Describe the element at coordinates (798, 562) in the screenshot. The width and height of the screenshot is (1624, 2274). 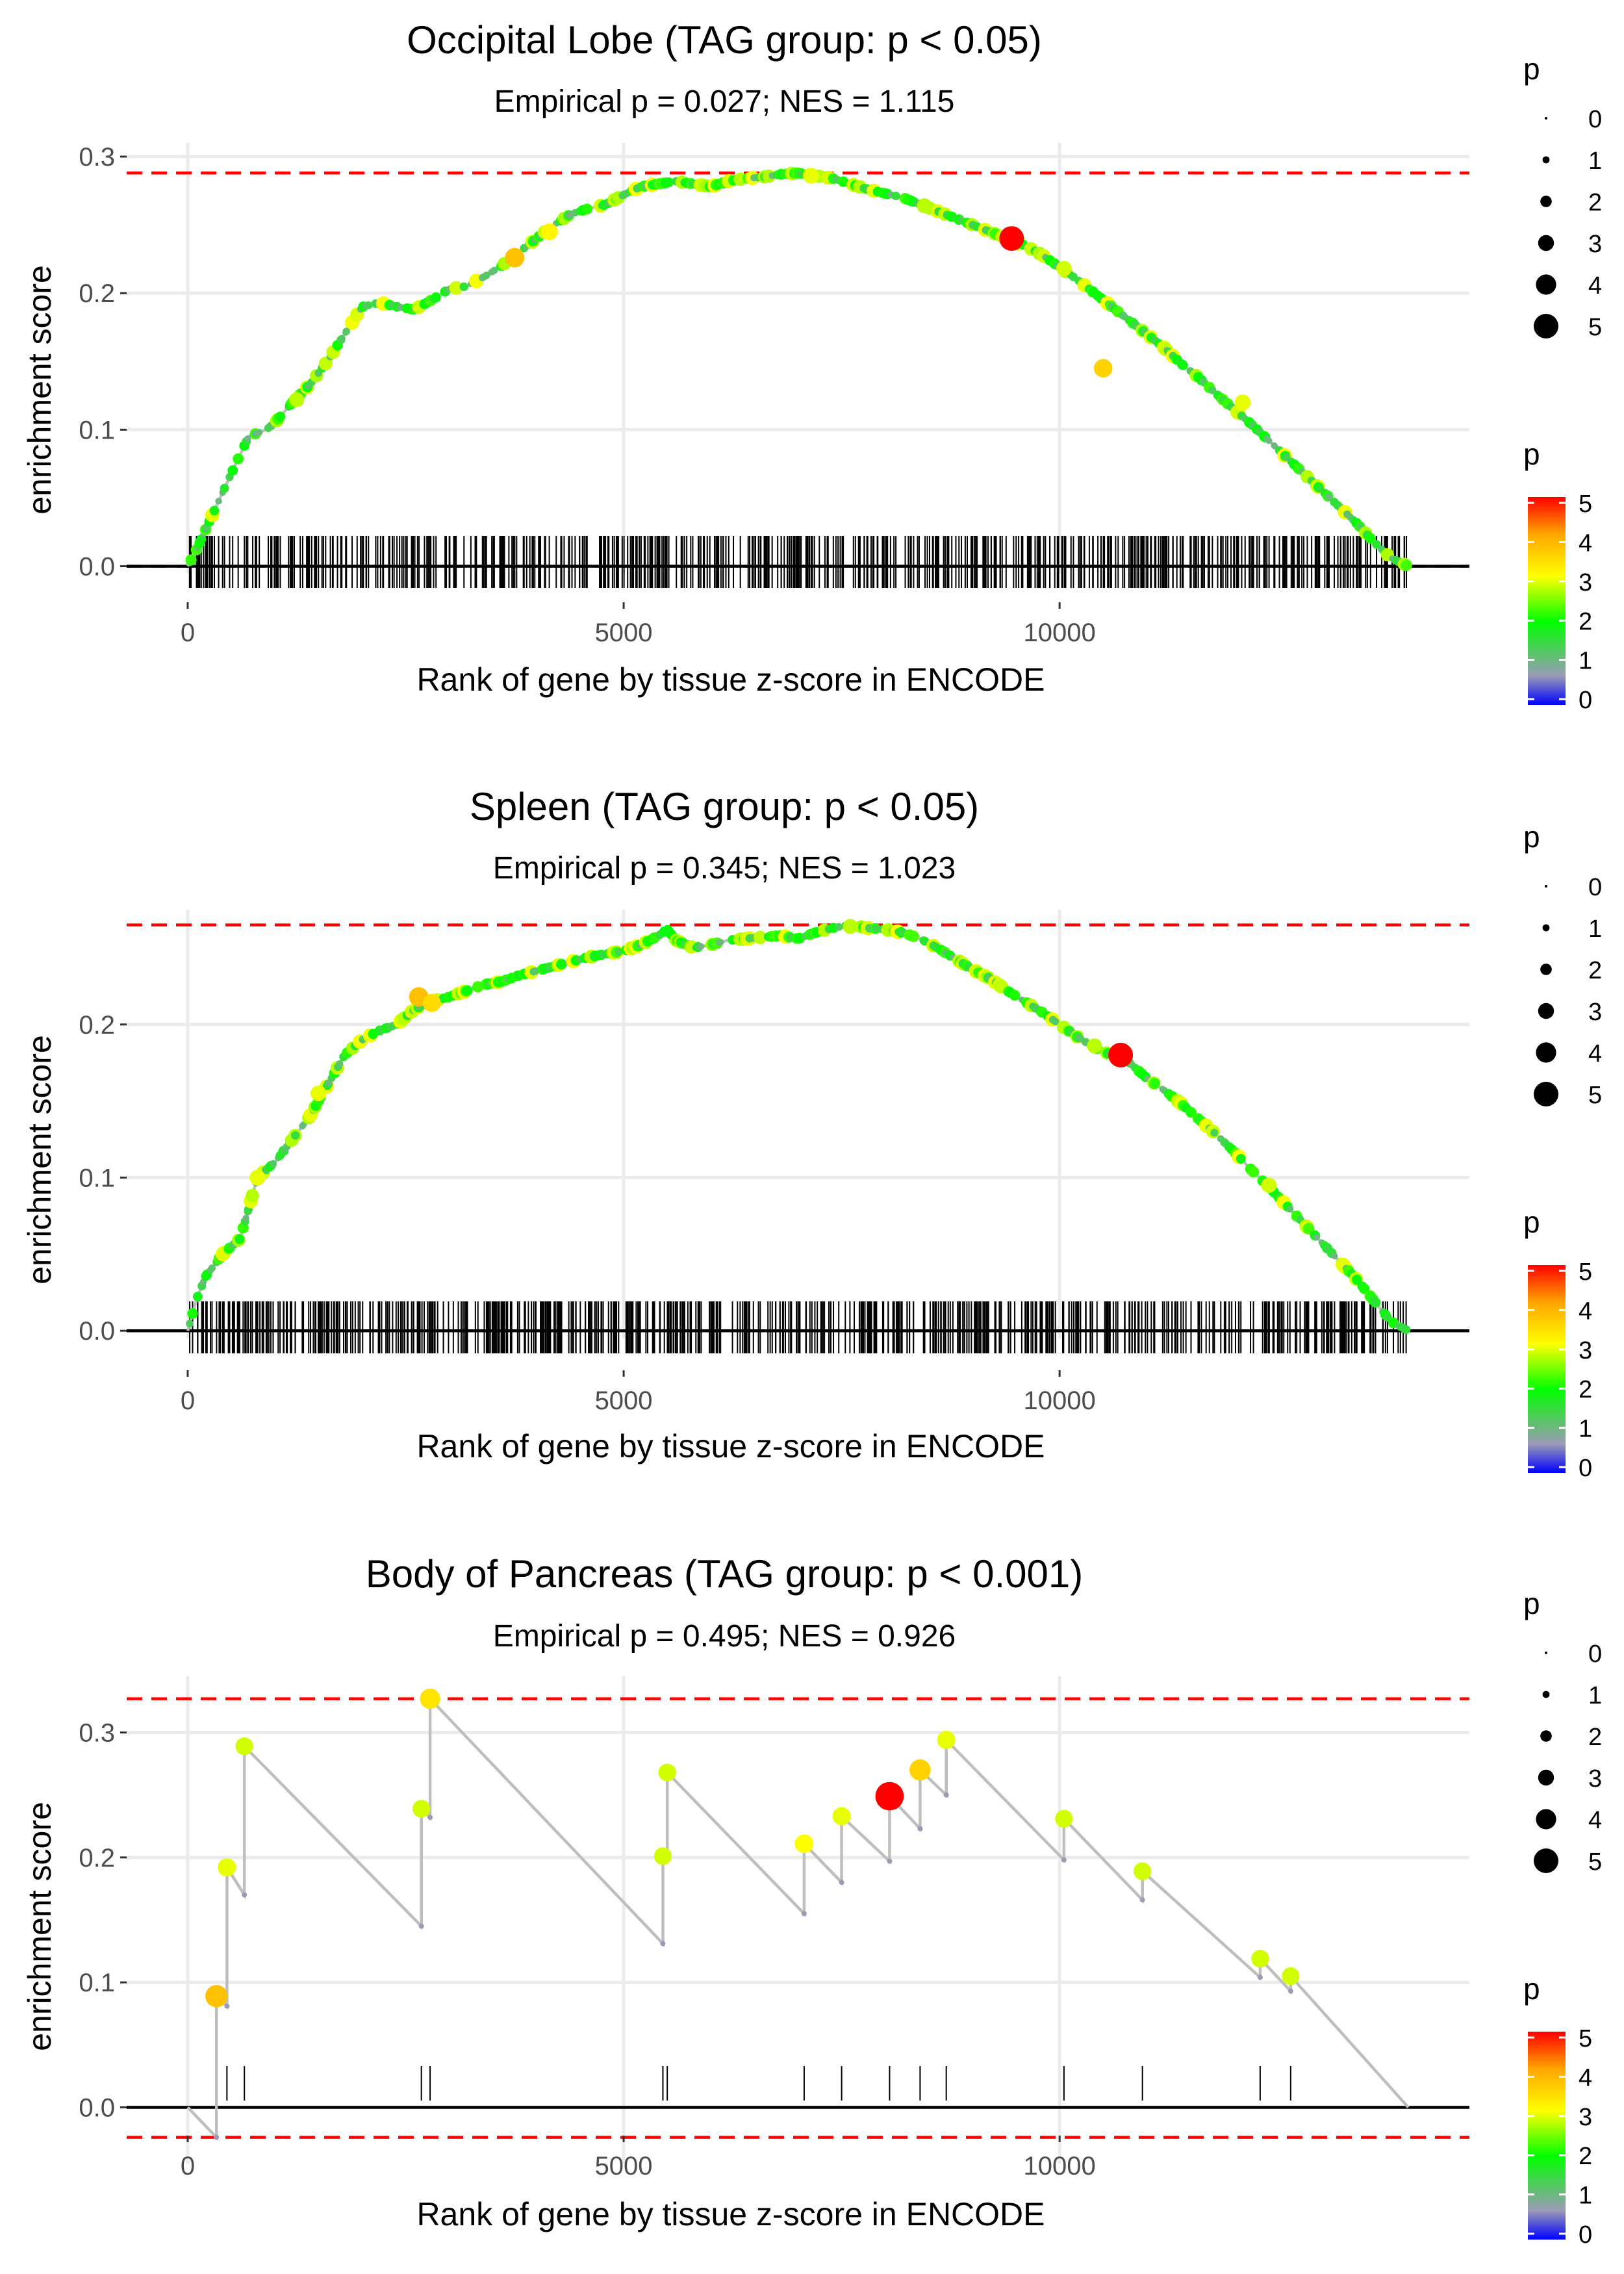
I see `gene-rug` at that location.